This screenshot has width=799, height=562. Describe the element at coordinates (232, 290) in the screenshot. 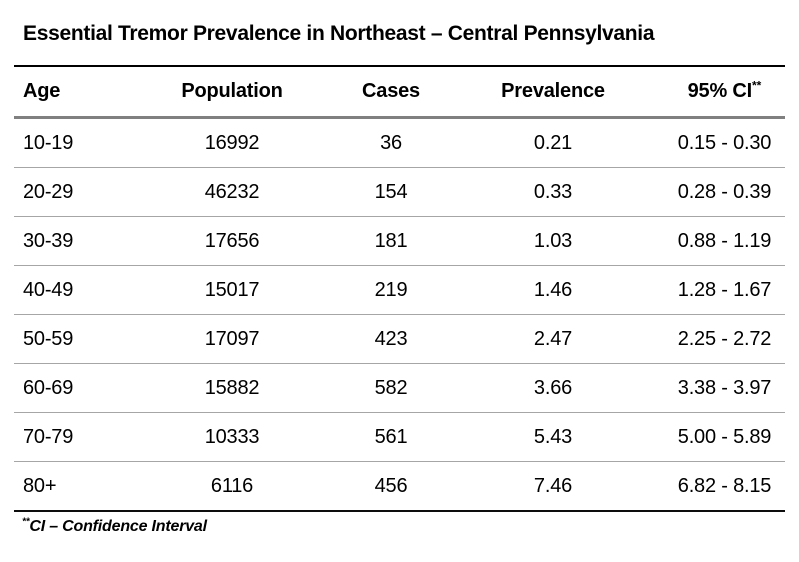

I see `cell-population: 15017` at that location.